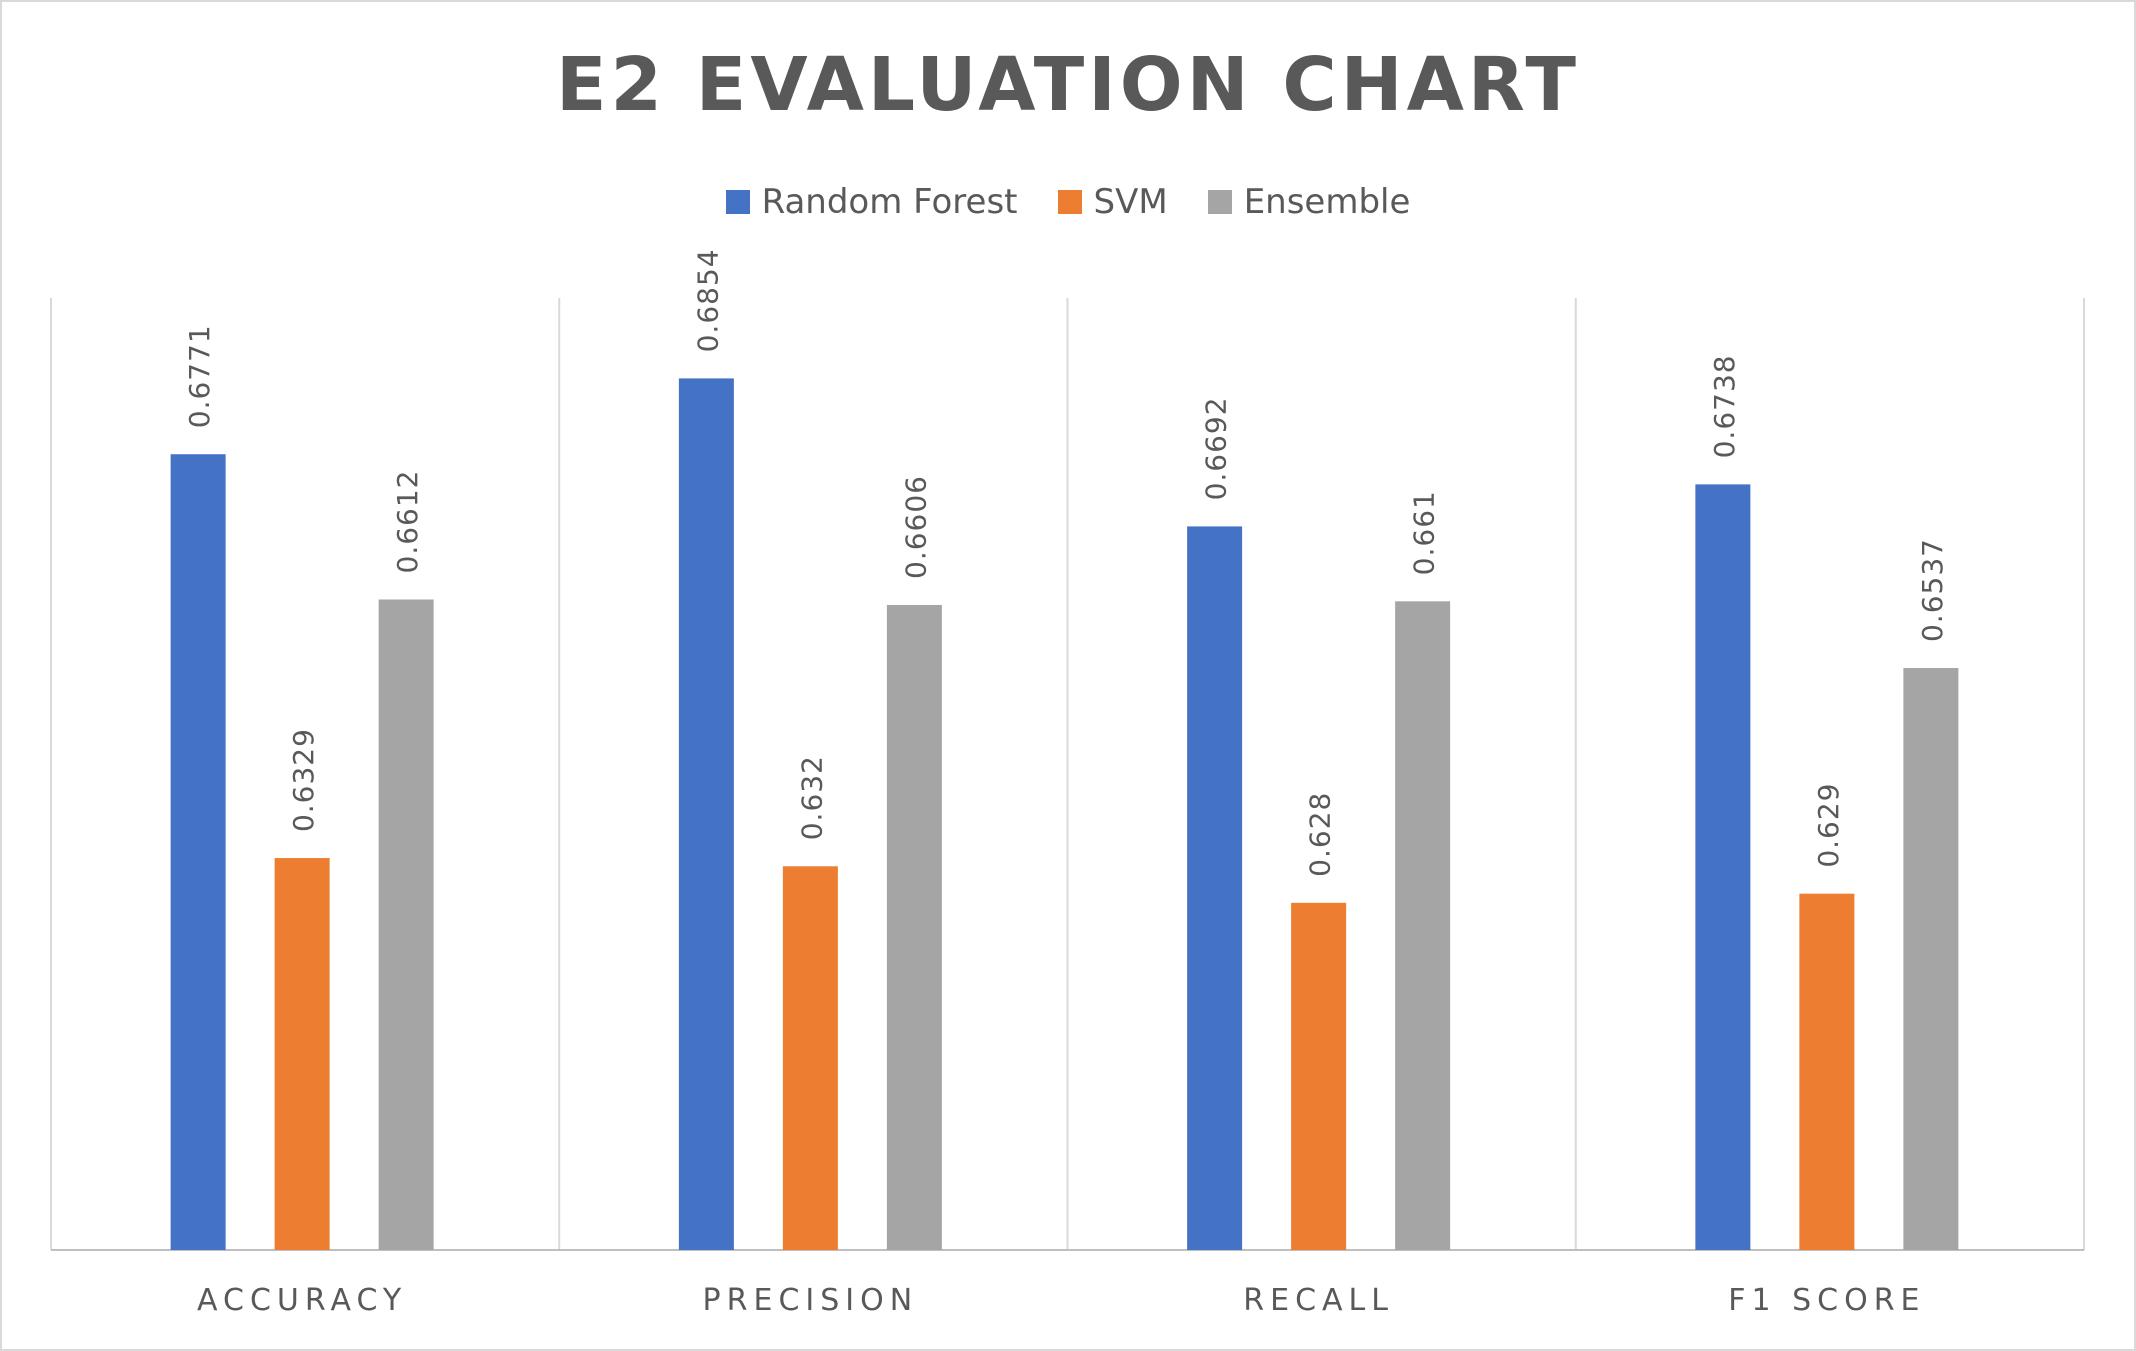  Describe the element at coordinates (1216, 448) in the screenshot. I see `data-label: 0.6692` at that location.